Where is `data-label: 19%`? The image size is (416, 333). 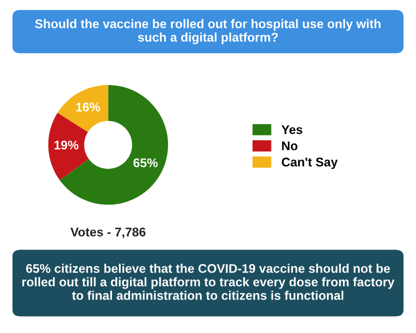
data-label: 19% is located at coordinates (66, 145).